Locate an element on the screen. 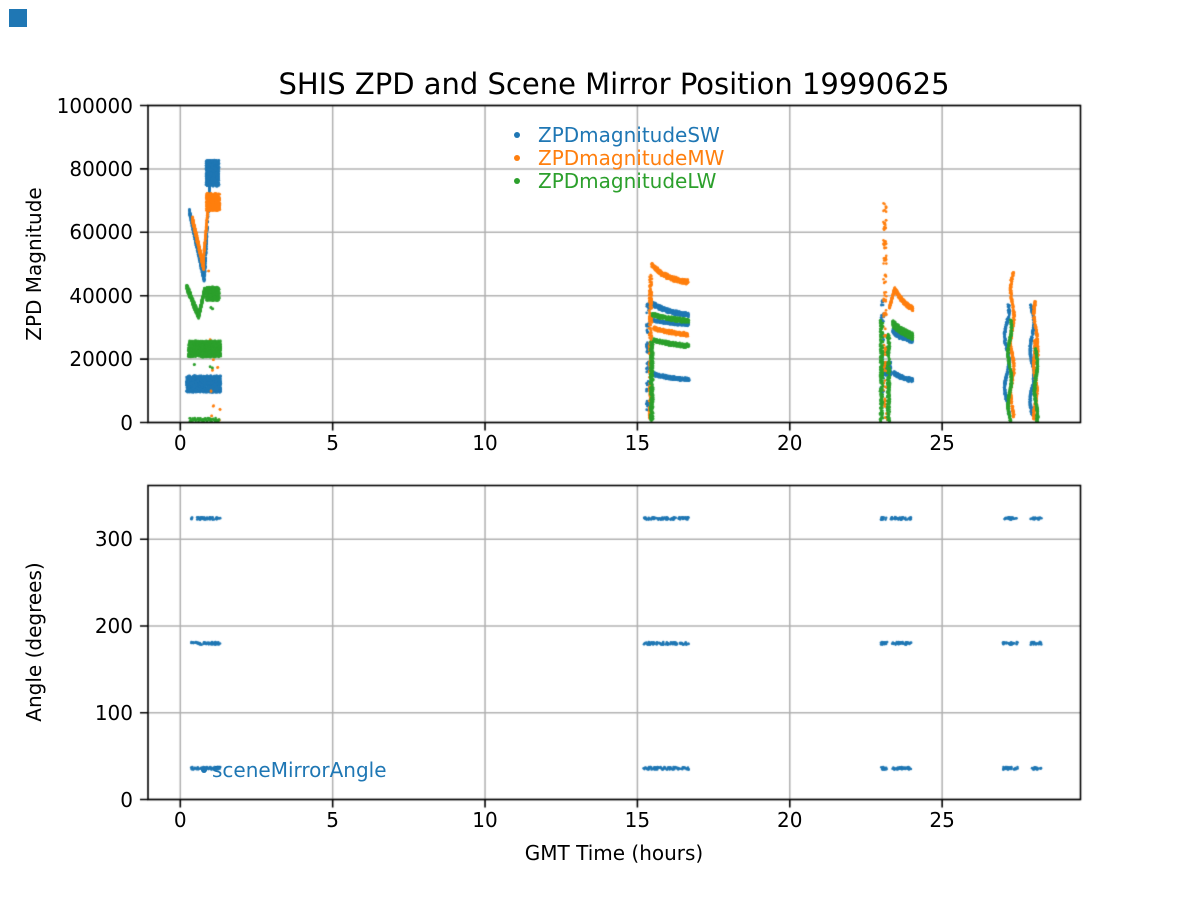  top-y-axis-label: ZPD Magnitude is located at coordinates (34, 264).